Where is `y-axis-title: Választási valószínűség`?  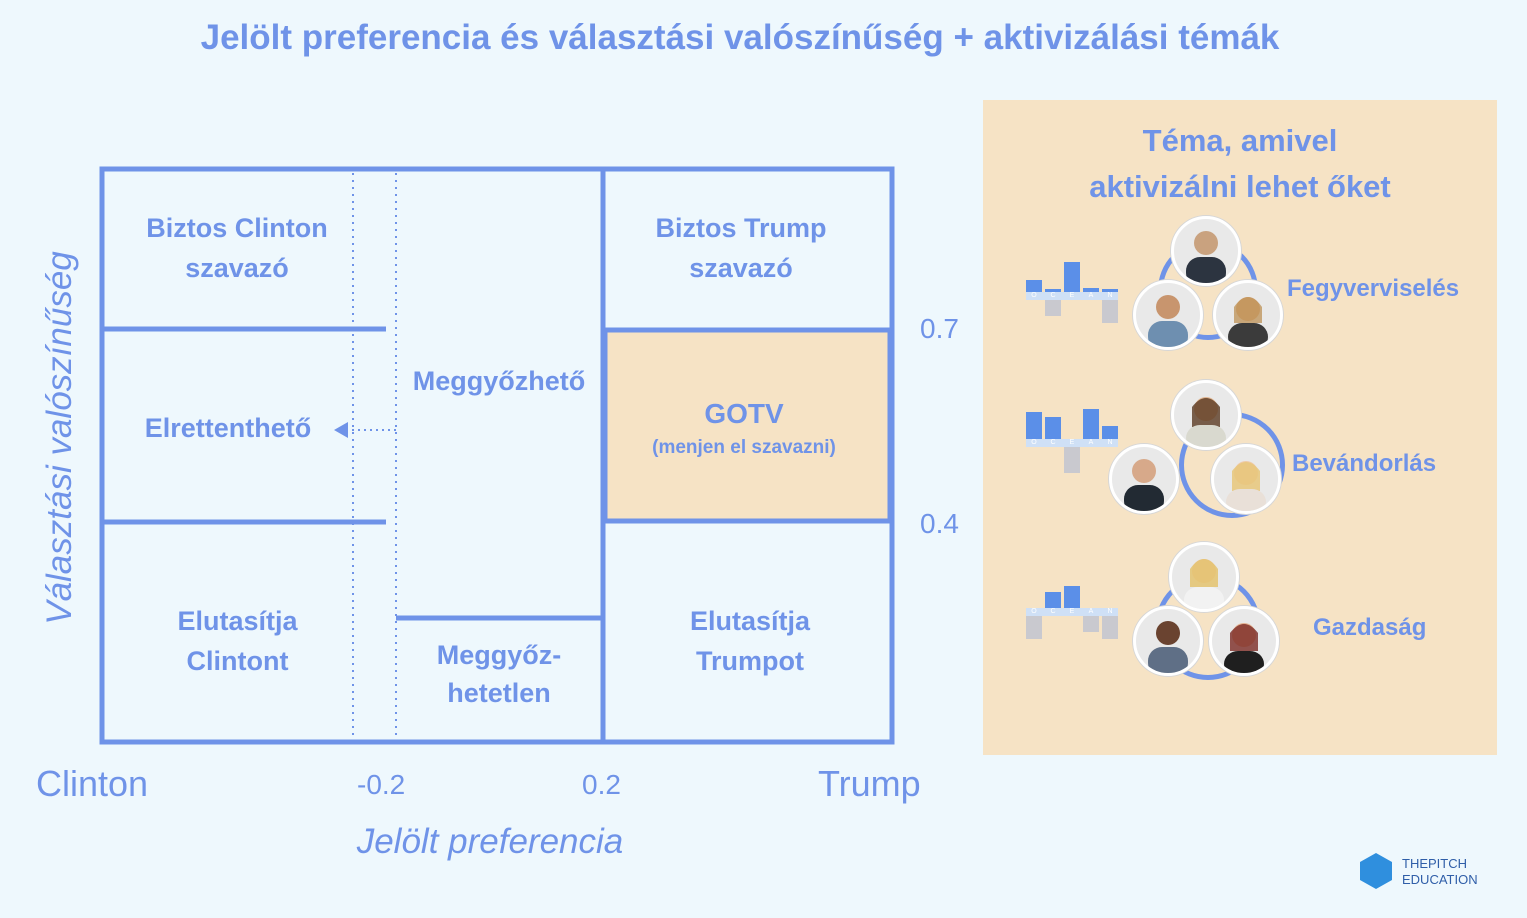
y-axis-title: Választási valószínűség is located at coordinates (59, 438).